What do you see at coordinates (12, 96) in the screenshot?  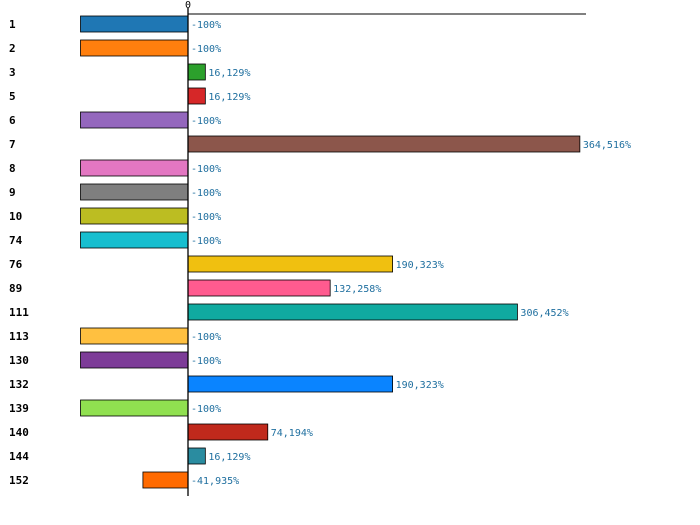 I see `category-label-5: 5` at bounding box center [12, 96].